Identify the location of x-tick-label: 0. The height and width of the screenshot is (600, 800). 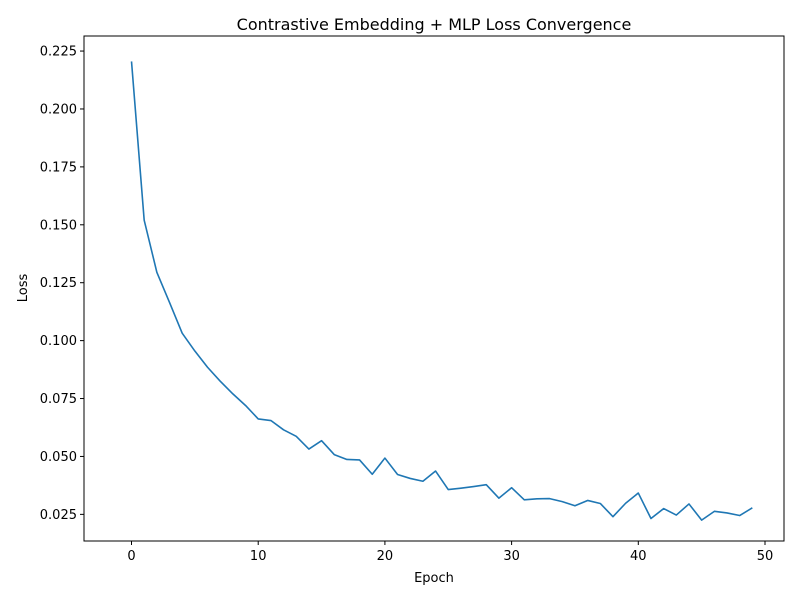
(131, 556).